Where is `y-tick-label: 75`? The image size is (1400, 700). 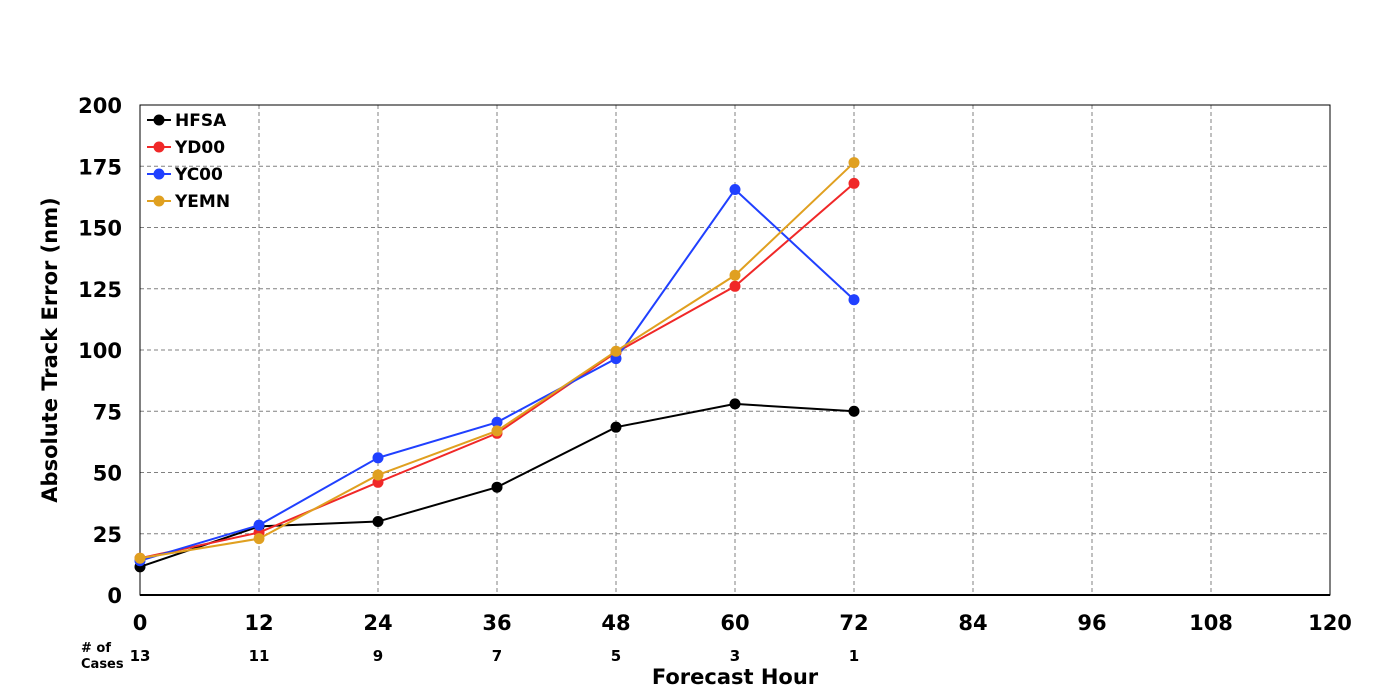
y-tick-label: 75 is located at coordinates (107, 412).